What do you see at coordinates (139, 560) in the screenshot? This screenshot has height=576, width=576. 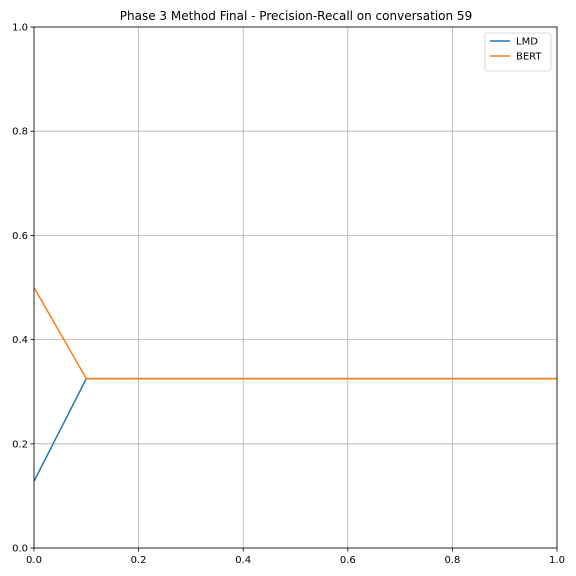 I see `x-tick-label: 0.2` at bounding box center [139, 560].